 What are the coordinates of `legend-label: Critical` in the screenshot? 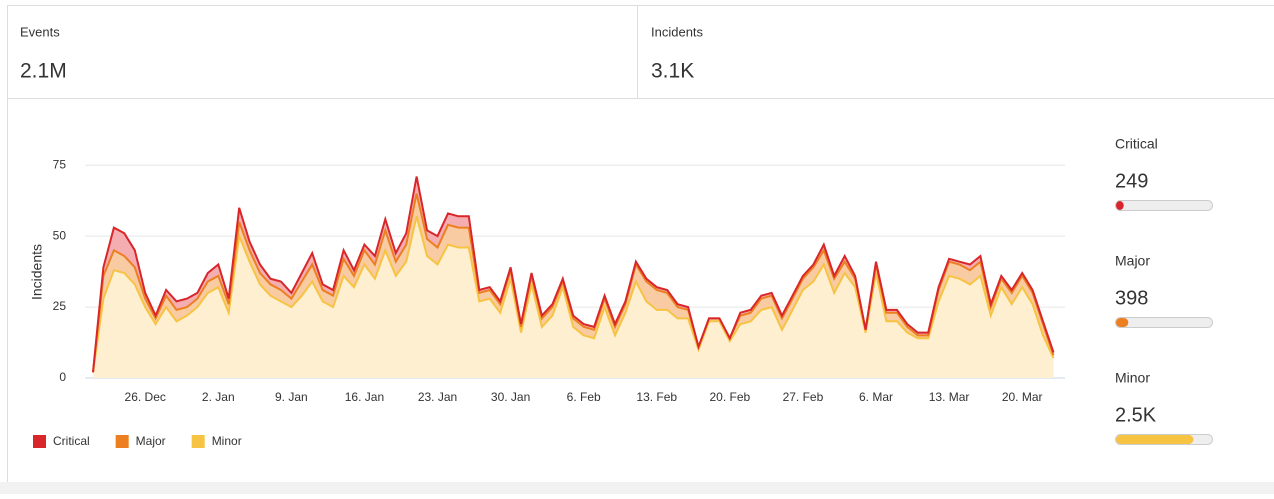 It's located at (71, 441).